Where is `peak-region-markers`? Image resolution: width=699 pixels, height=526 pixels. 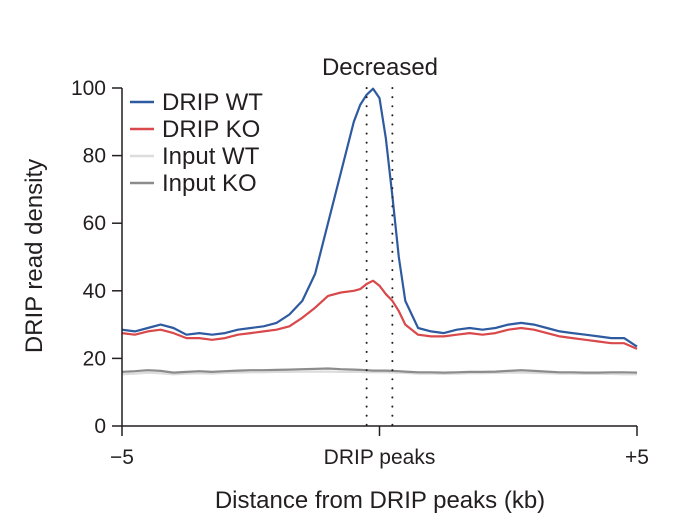
peak-region-markers is located at coordinates (379, 257).